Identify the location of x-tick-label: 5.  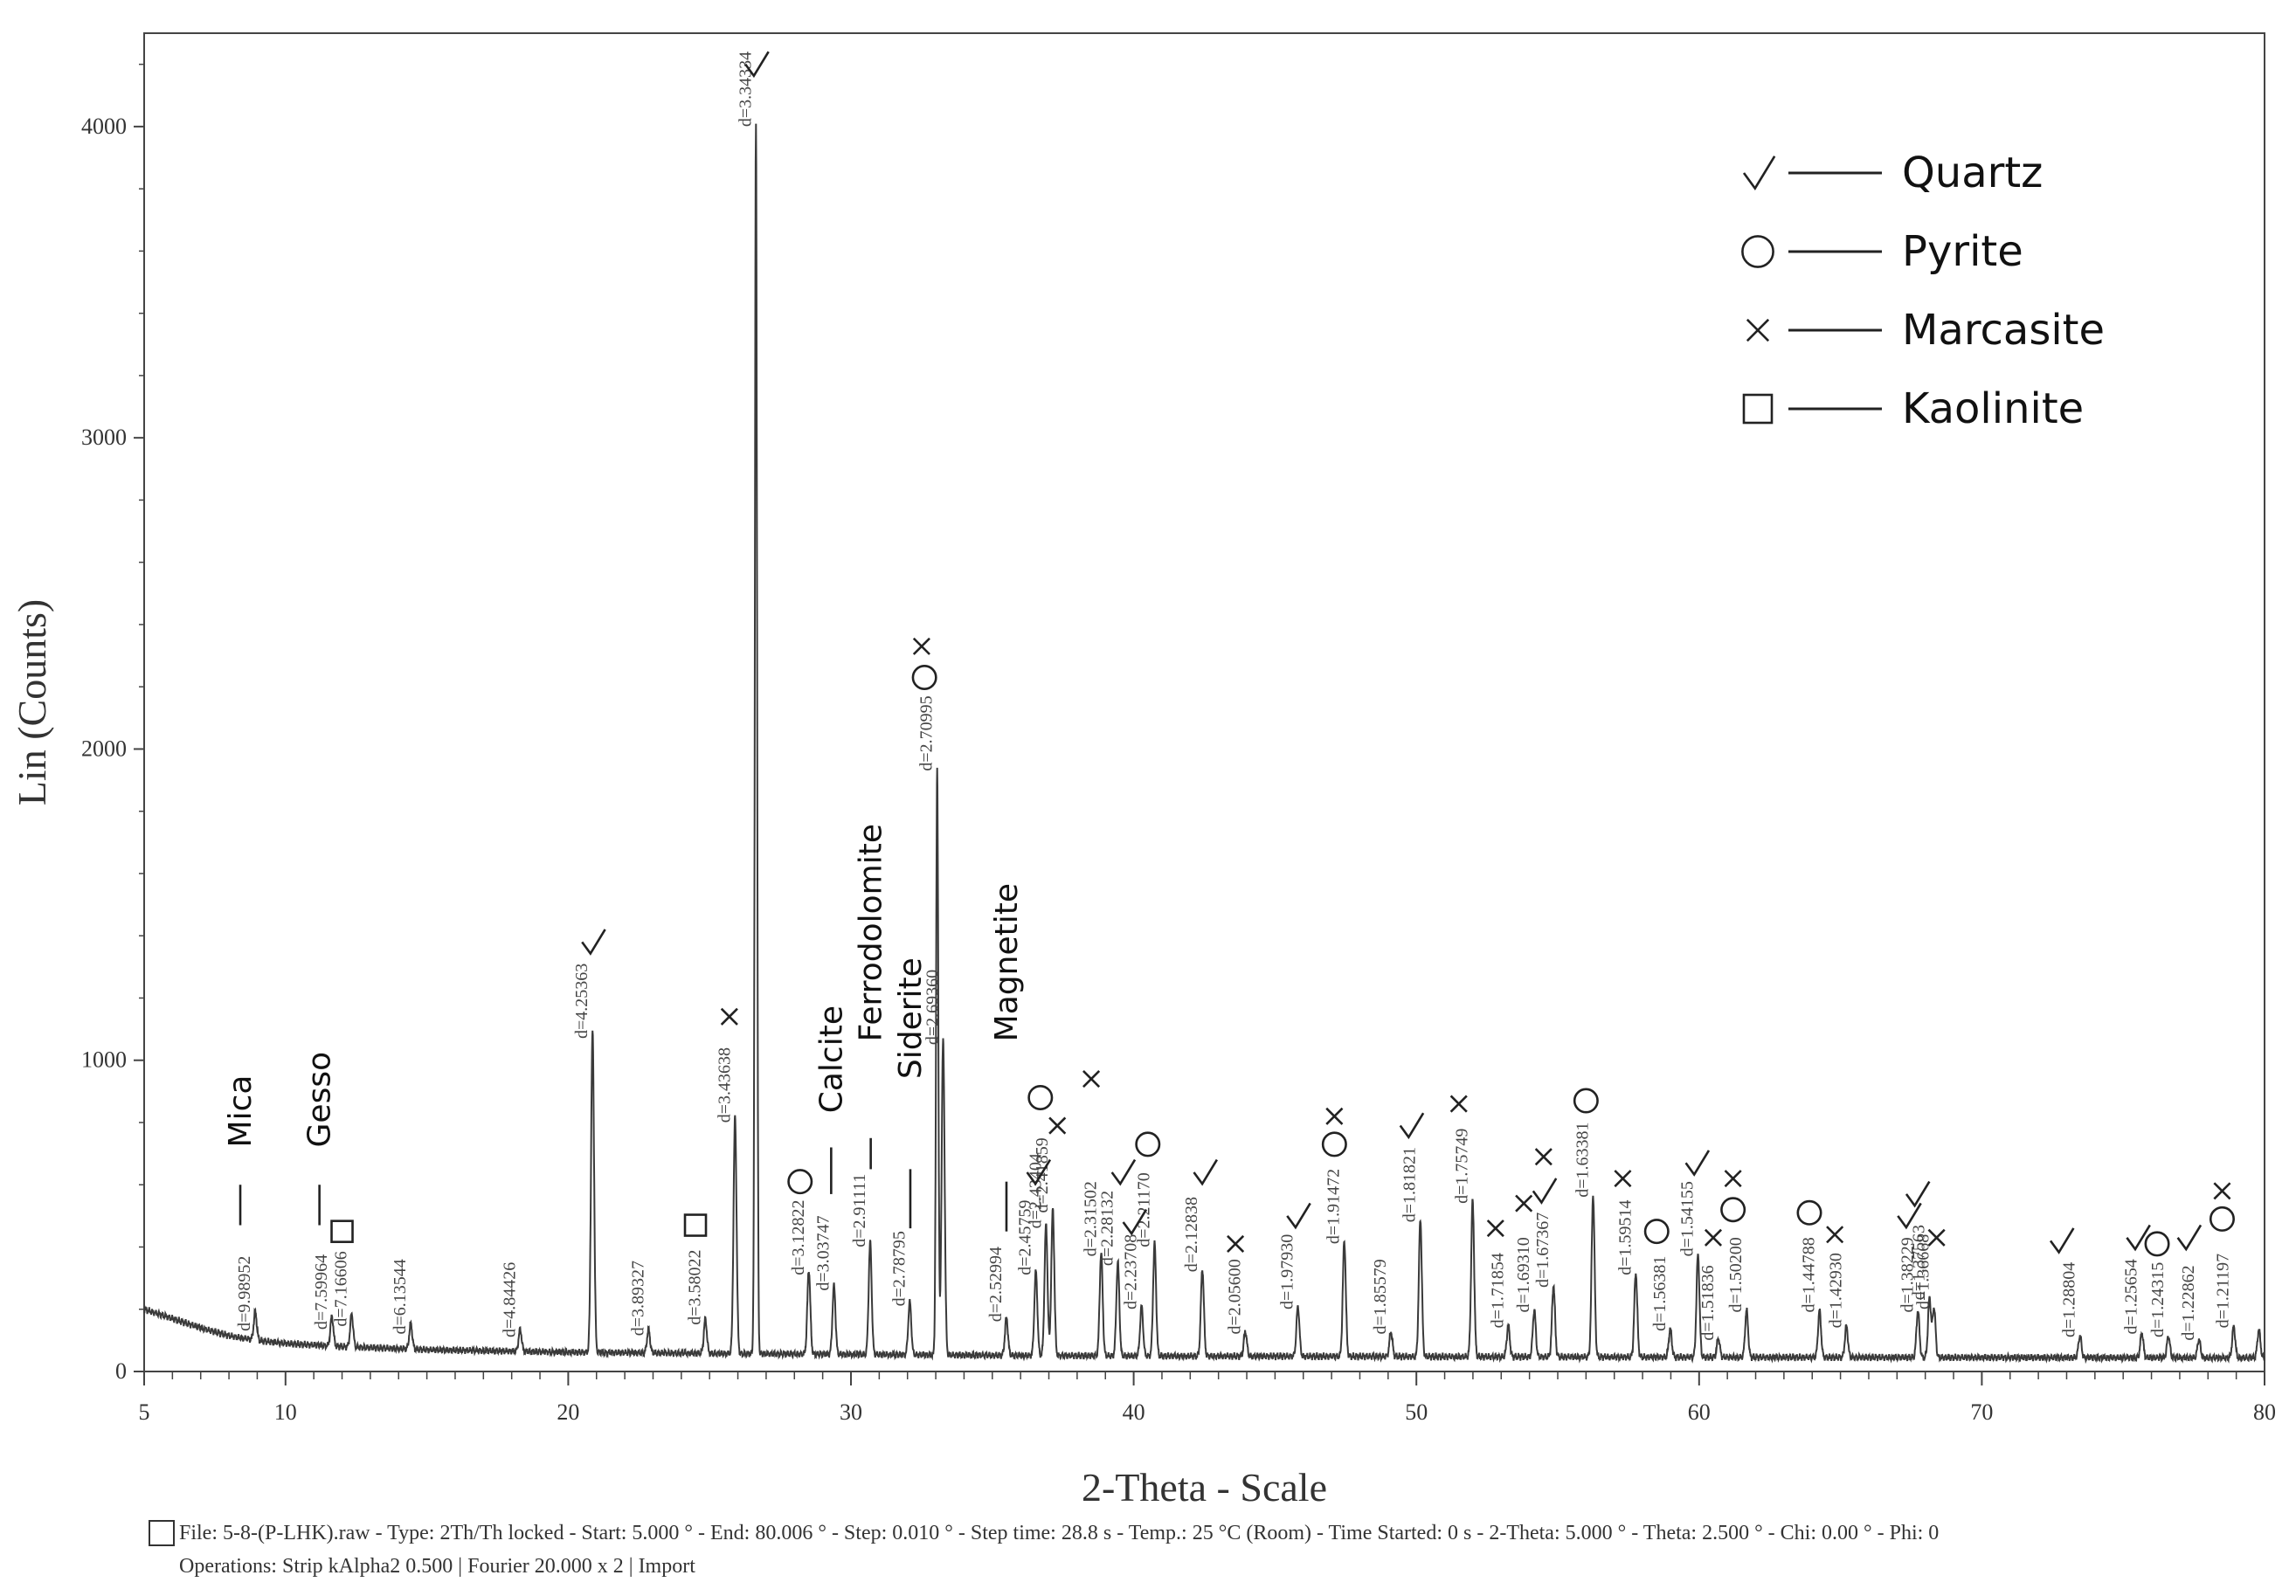
(144, 1412).